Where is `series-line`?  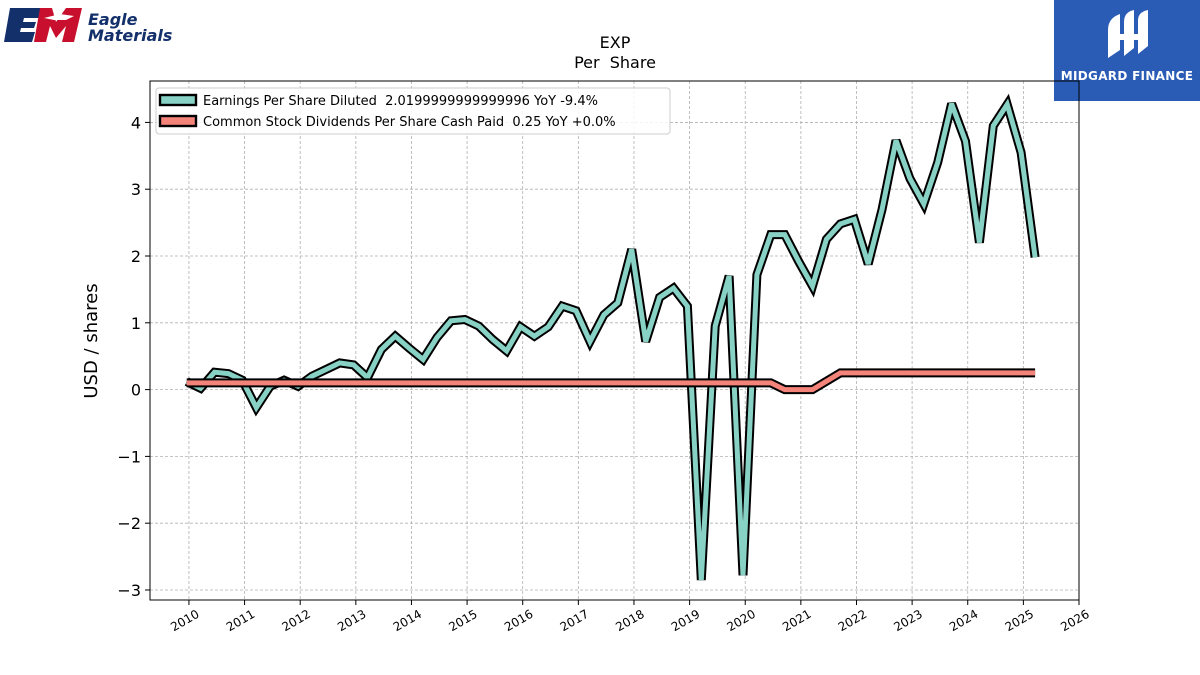
series-line is located at coordinates (611, 381).